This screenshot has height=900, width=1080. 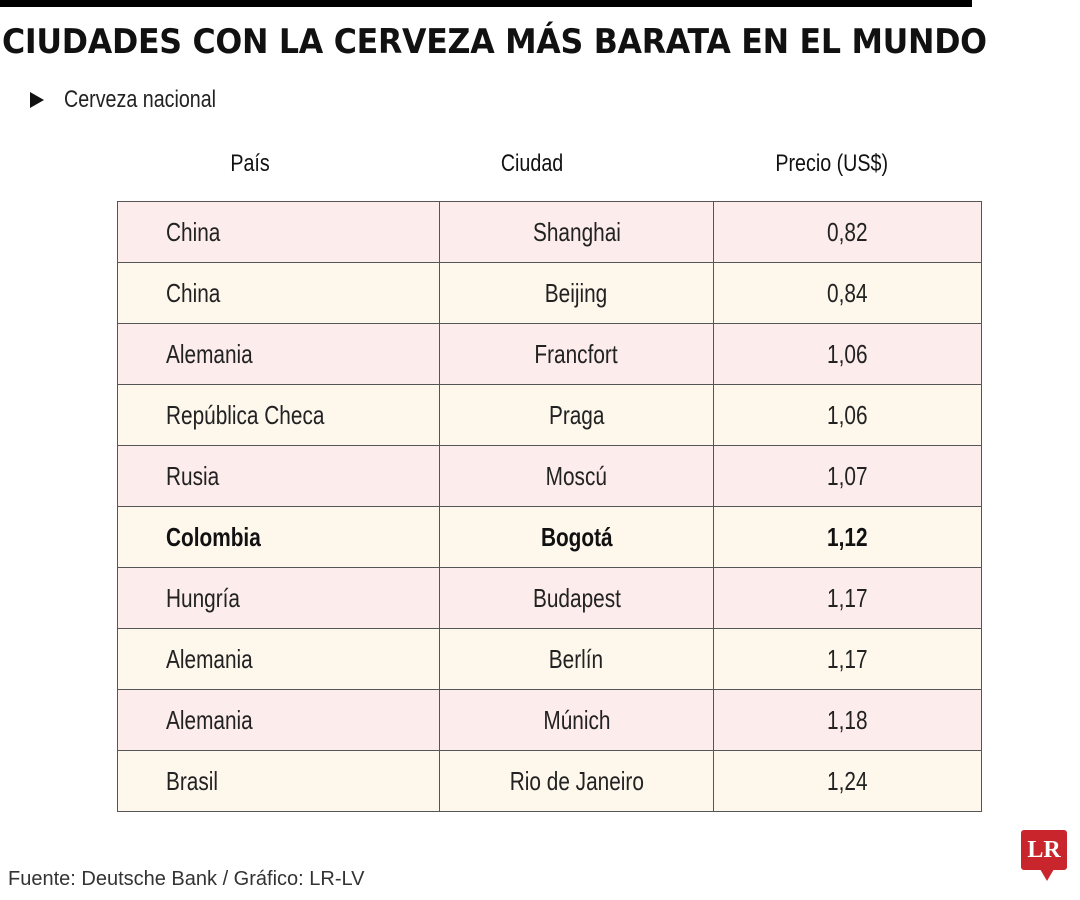 What do you see at coordinates (576, 781) in the screenshot?
I see `cell-ciudad: Rio de Janeiro` at bounding box center [576, 781].